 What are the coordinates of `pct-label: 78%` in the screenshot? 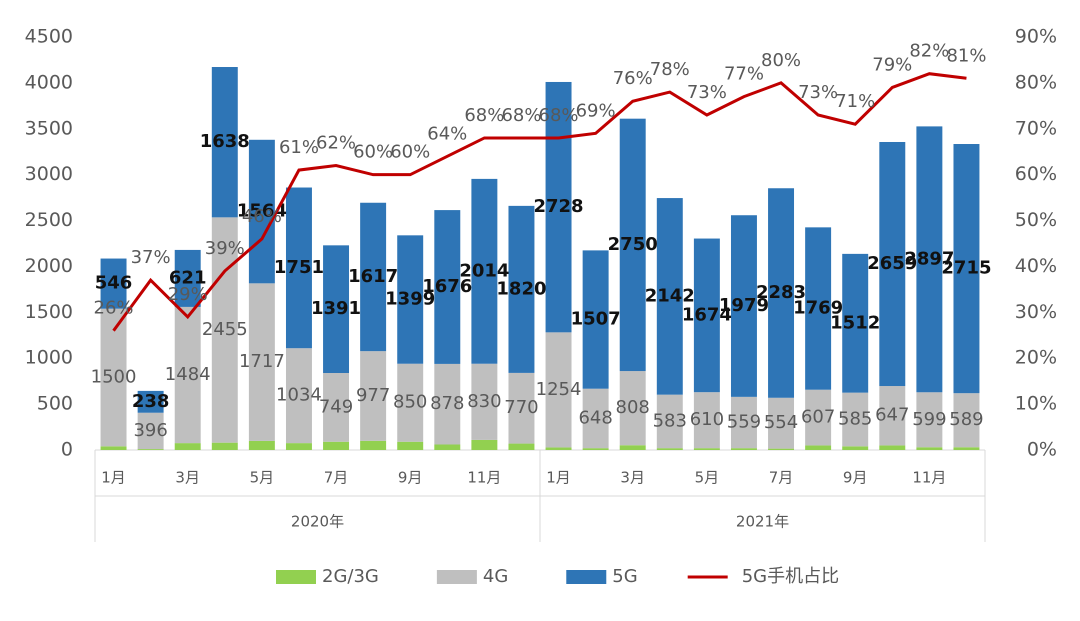 It's located at (670, 69).